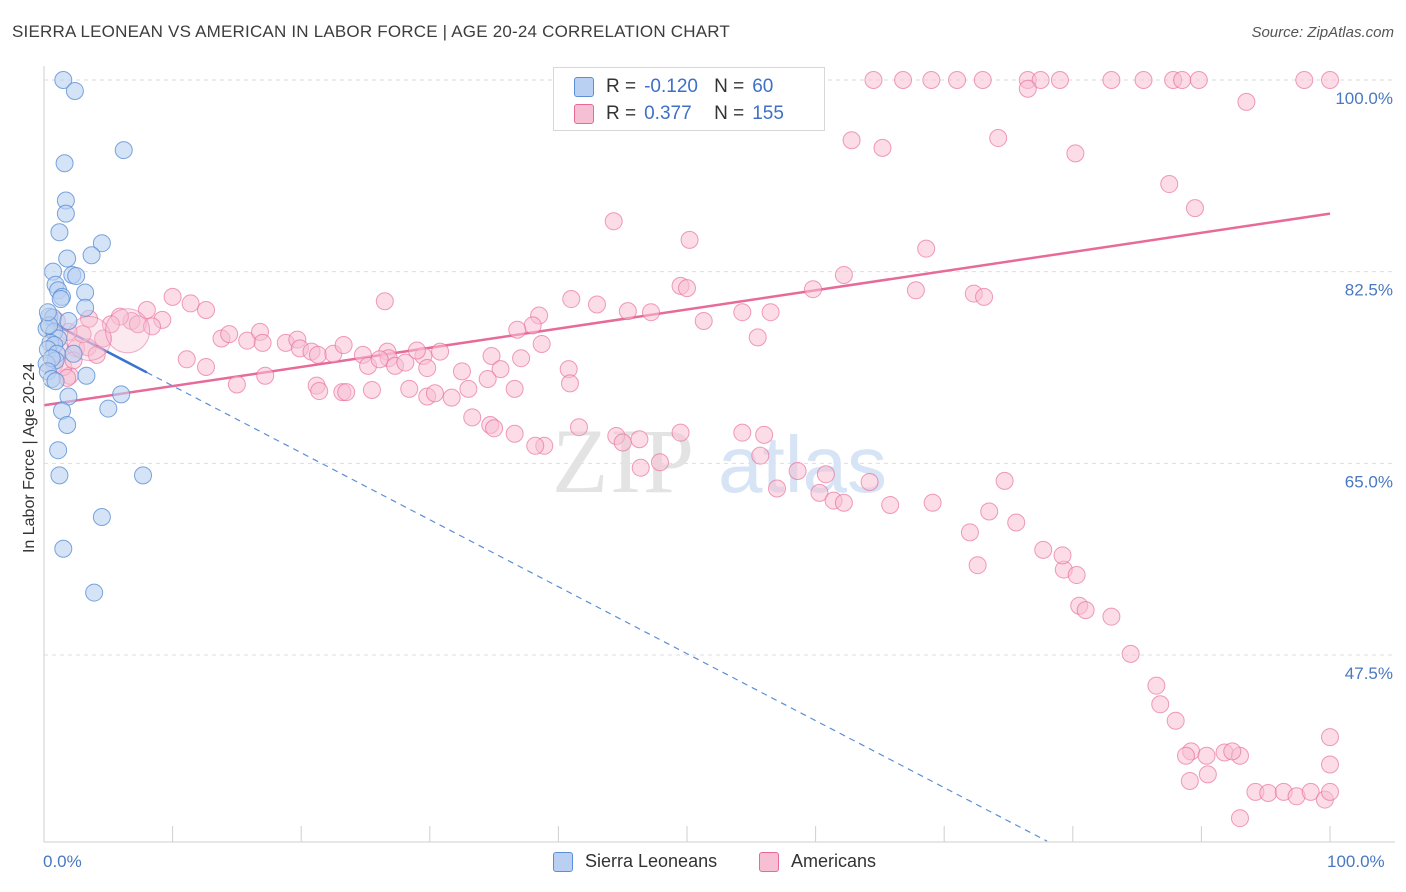 The height and width of the screenshot is (892, 1406). I want to click on r-value: -0.120, so click(671, 86).